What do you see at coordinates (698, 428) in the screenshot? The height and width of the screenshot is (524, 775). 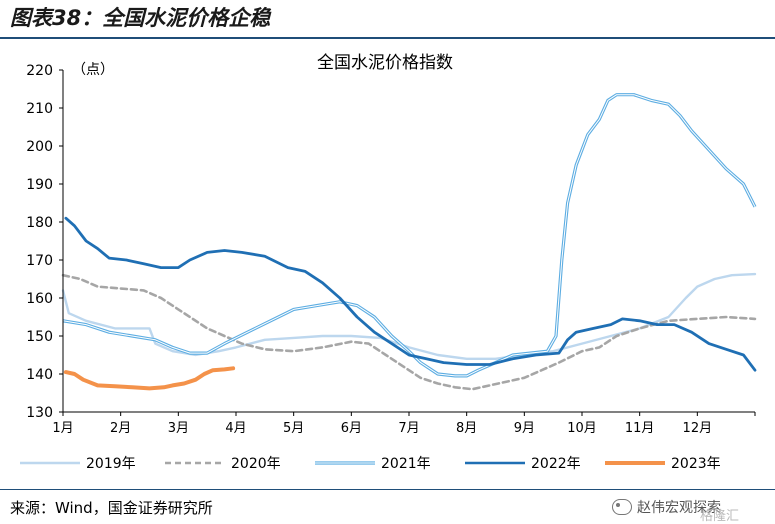 I see `x-tick-label: 12月` at bounding box center [698, 428].